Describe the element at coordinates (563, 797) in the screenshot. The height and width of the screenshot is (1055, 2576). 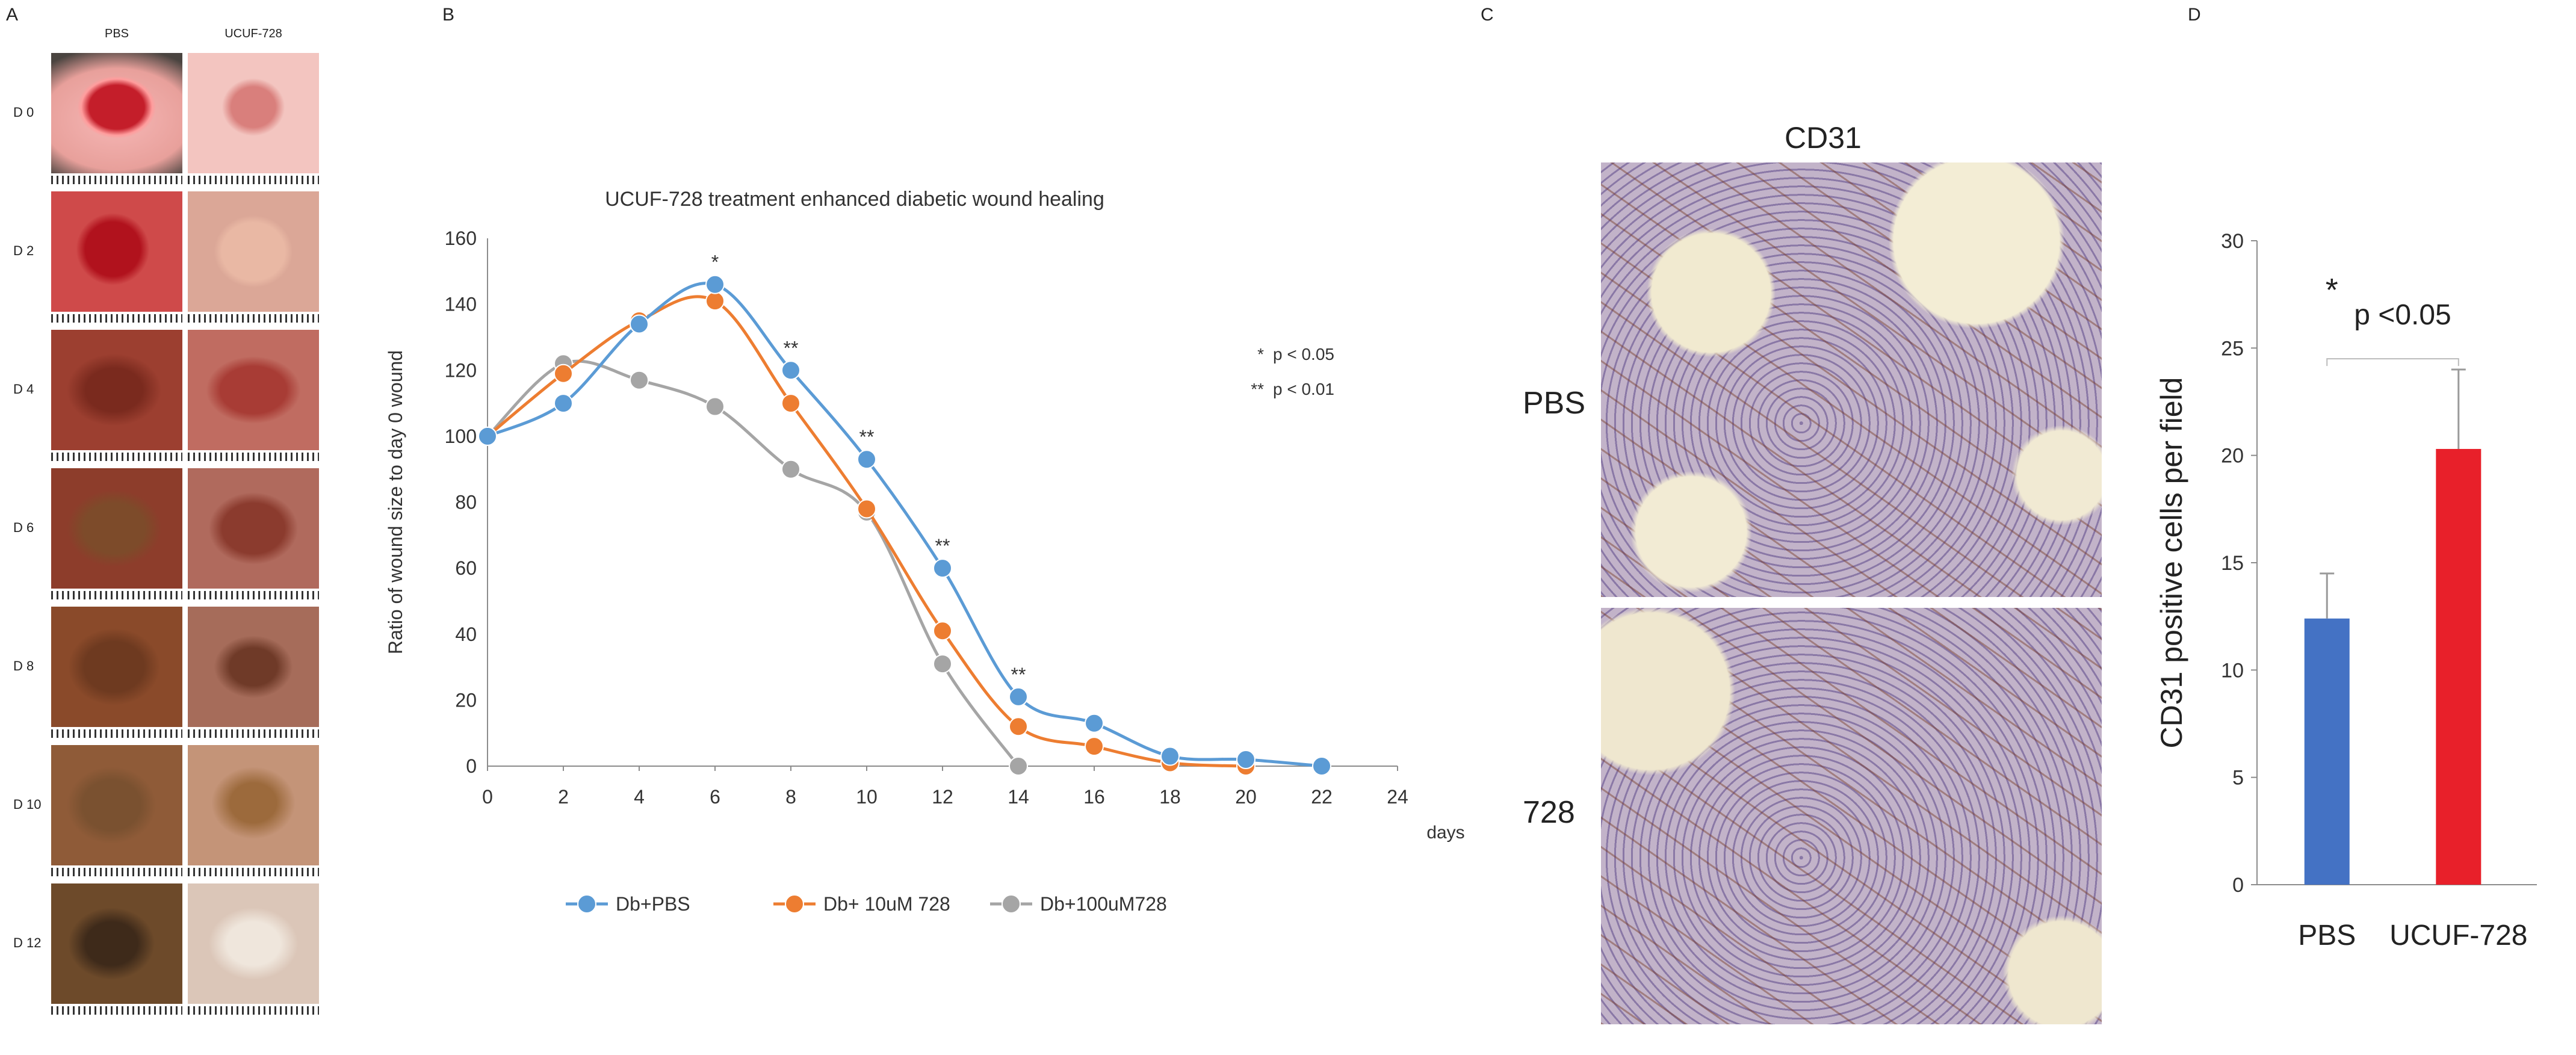
I see `x-tick-label: 2` at that location.